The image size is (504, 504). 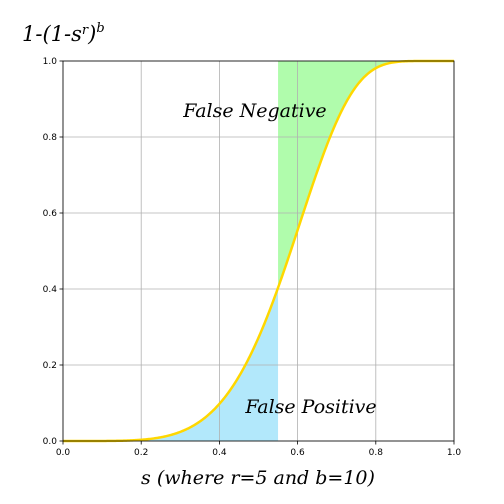 What do you see at coordinates (297, 453) in the screenshot?
I see `x-tick-label: 0.6` at bounding box center [297, 453].